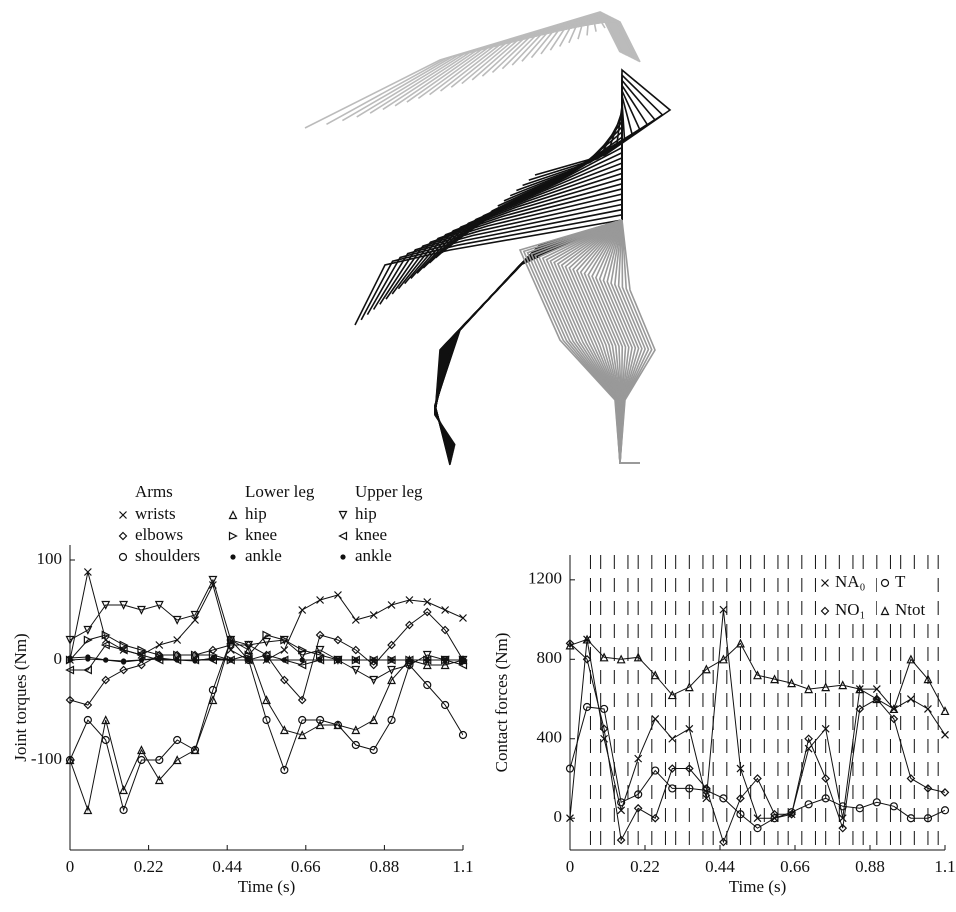 This screenshot has width=956, height=912. Describe the element at coordinates (159, 534) in the screenshot. I see `legend-label: elbows` at that location.